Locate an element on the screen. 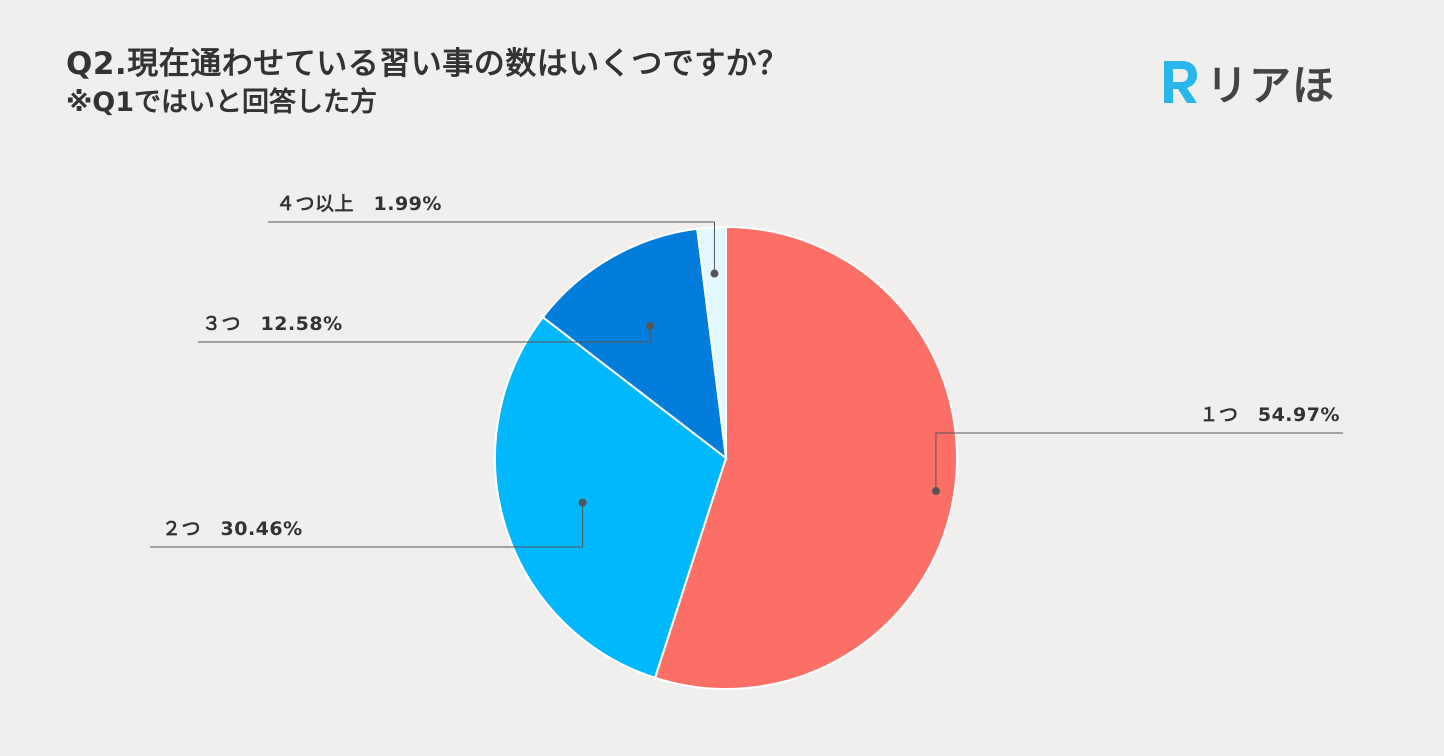 The image size is (1444, 756). chart-subtitle: ※Q1ではいと回答した方 is located at coordinates (221, 102).